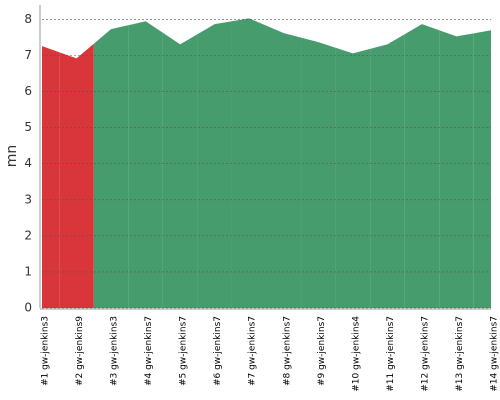  What do you see at coordinates (28, 199) in the screenshot?
I see `y-tick-label: 3` at bounding box center [28, 199].